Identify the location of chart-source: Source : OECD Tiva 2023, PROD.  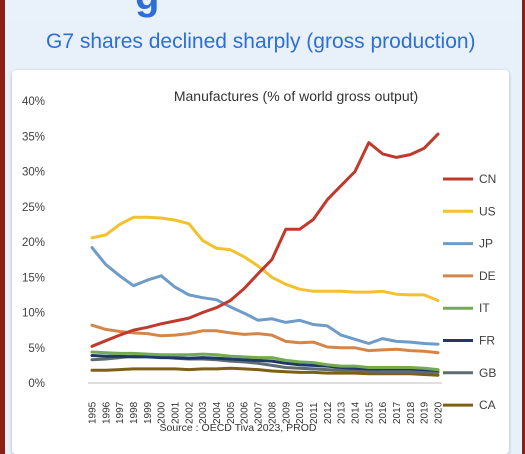
(238, 428).